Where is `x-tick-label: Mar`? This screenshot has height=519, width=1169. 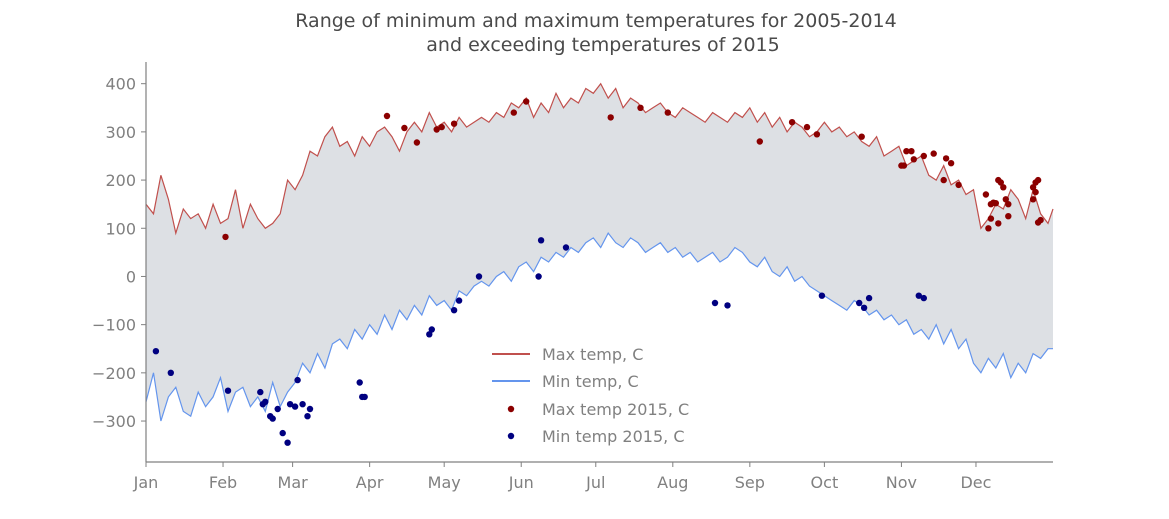 x-tick-label: Mar is located at coordinates (293, 482).